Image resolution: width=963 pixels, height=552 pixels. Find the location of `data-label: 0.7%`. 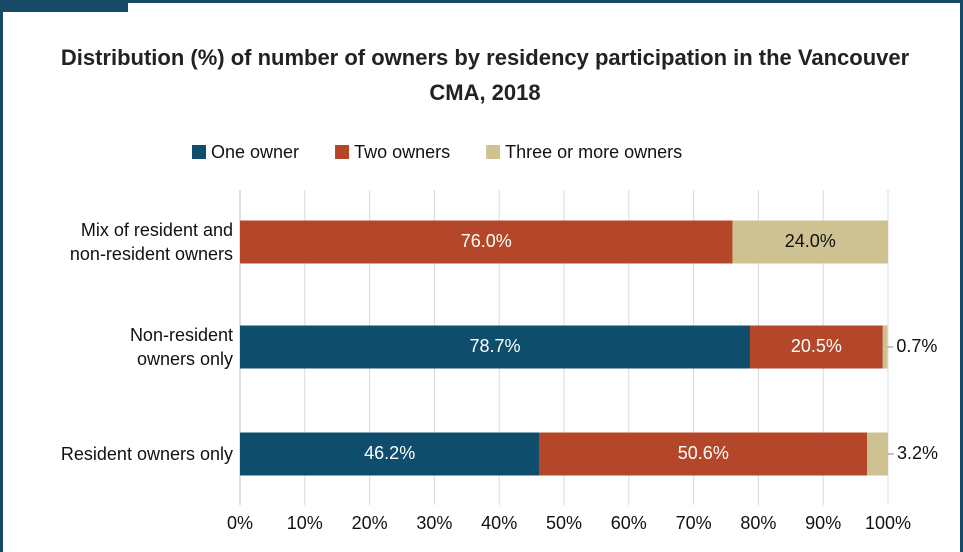

data-label: 0.7% is located at coordinates (916, 346).